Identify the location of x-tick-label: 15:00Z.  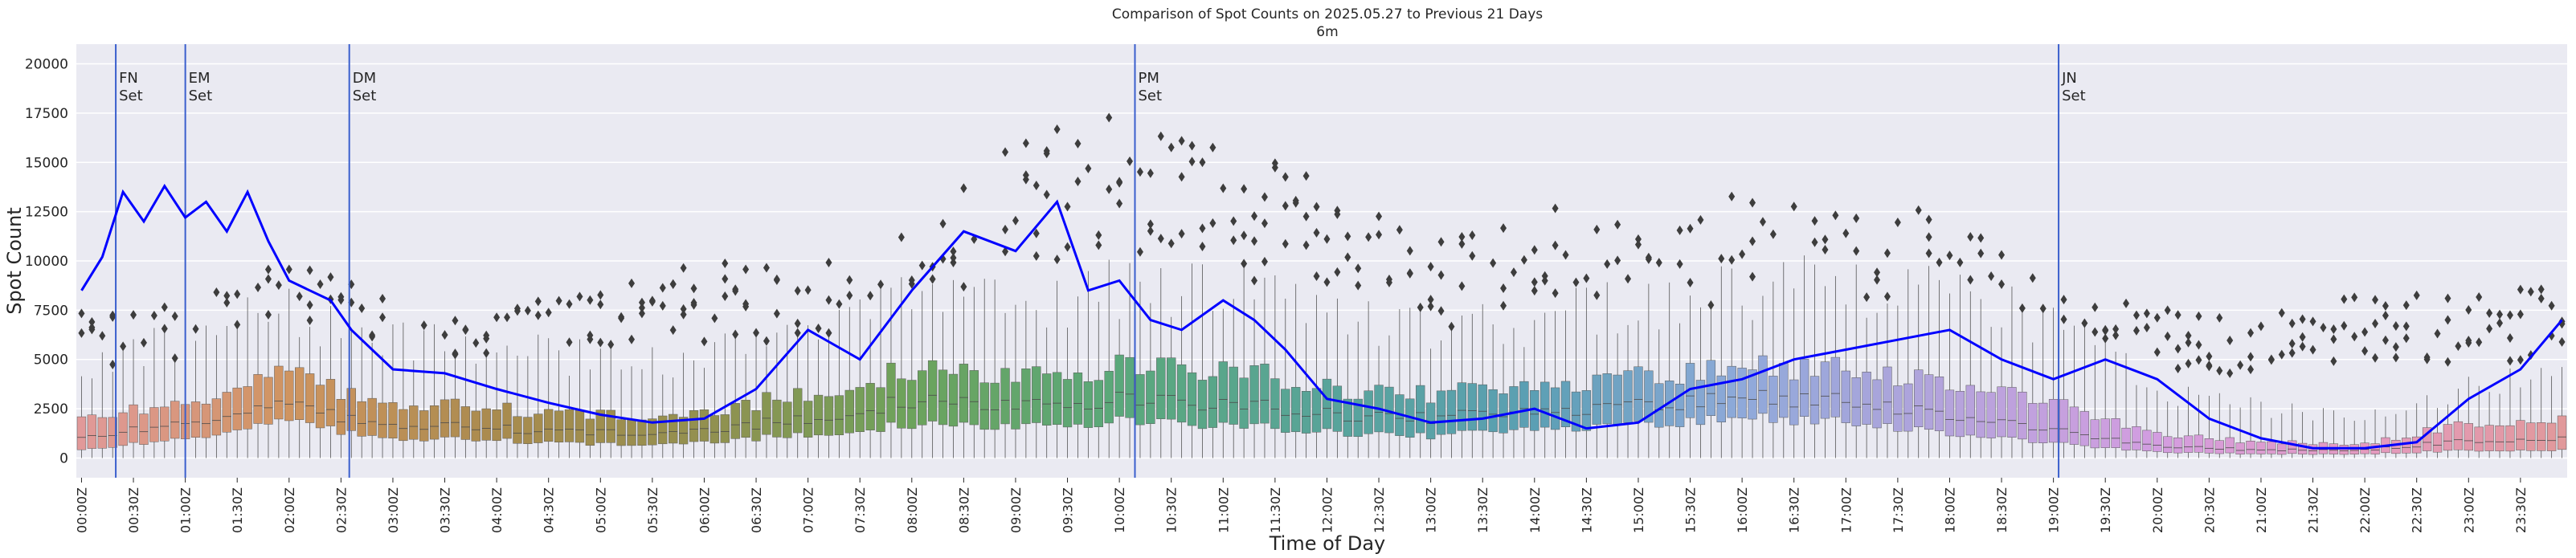
(1638, 510).